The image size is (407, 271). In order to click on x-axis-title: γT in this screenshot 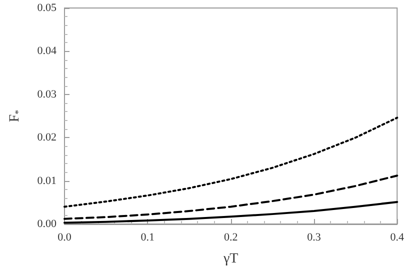, I will do `click(230, 259)`.